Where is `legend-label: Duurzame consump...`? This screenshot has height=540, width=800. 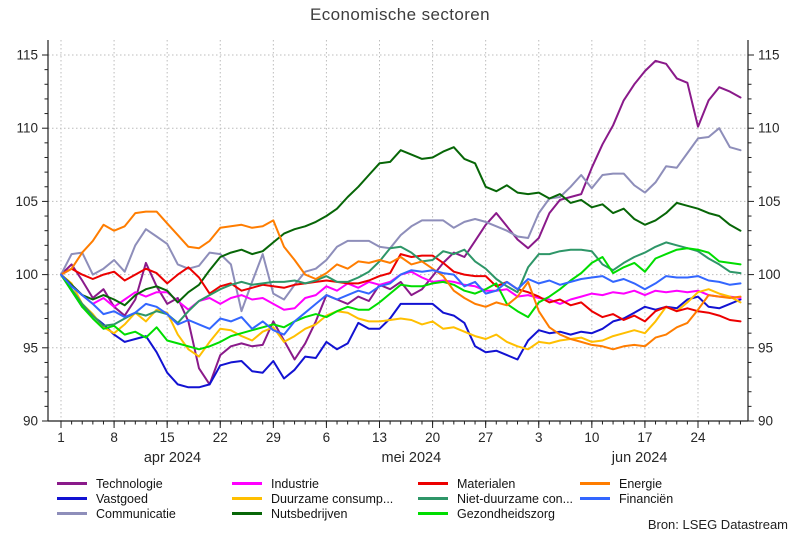 legend-label: Duurzame consump... is located at coordinates (332, 498).